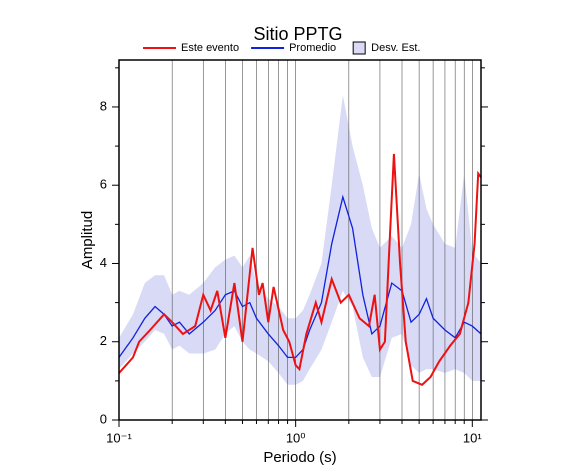  Describe the element at coordinates (103, 105) in the screenshot. I see `y-tick-label: 8` at that location.